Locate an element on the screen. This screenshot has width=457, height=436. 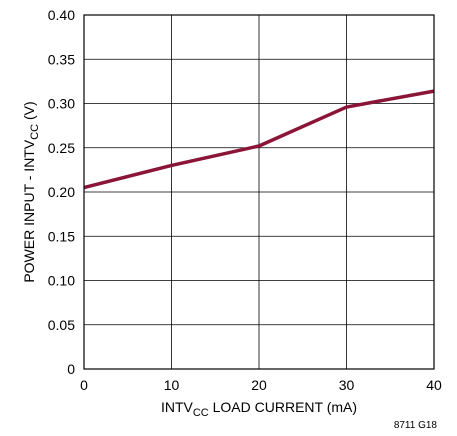
y-tick-label: 0.20 is located at coordinates (61, 192).